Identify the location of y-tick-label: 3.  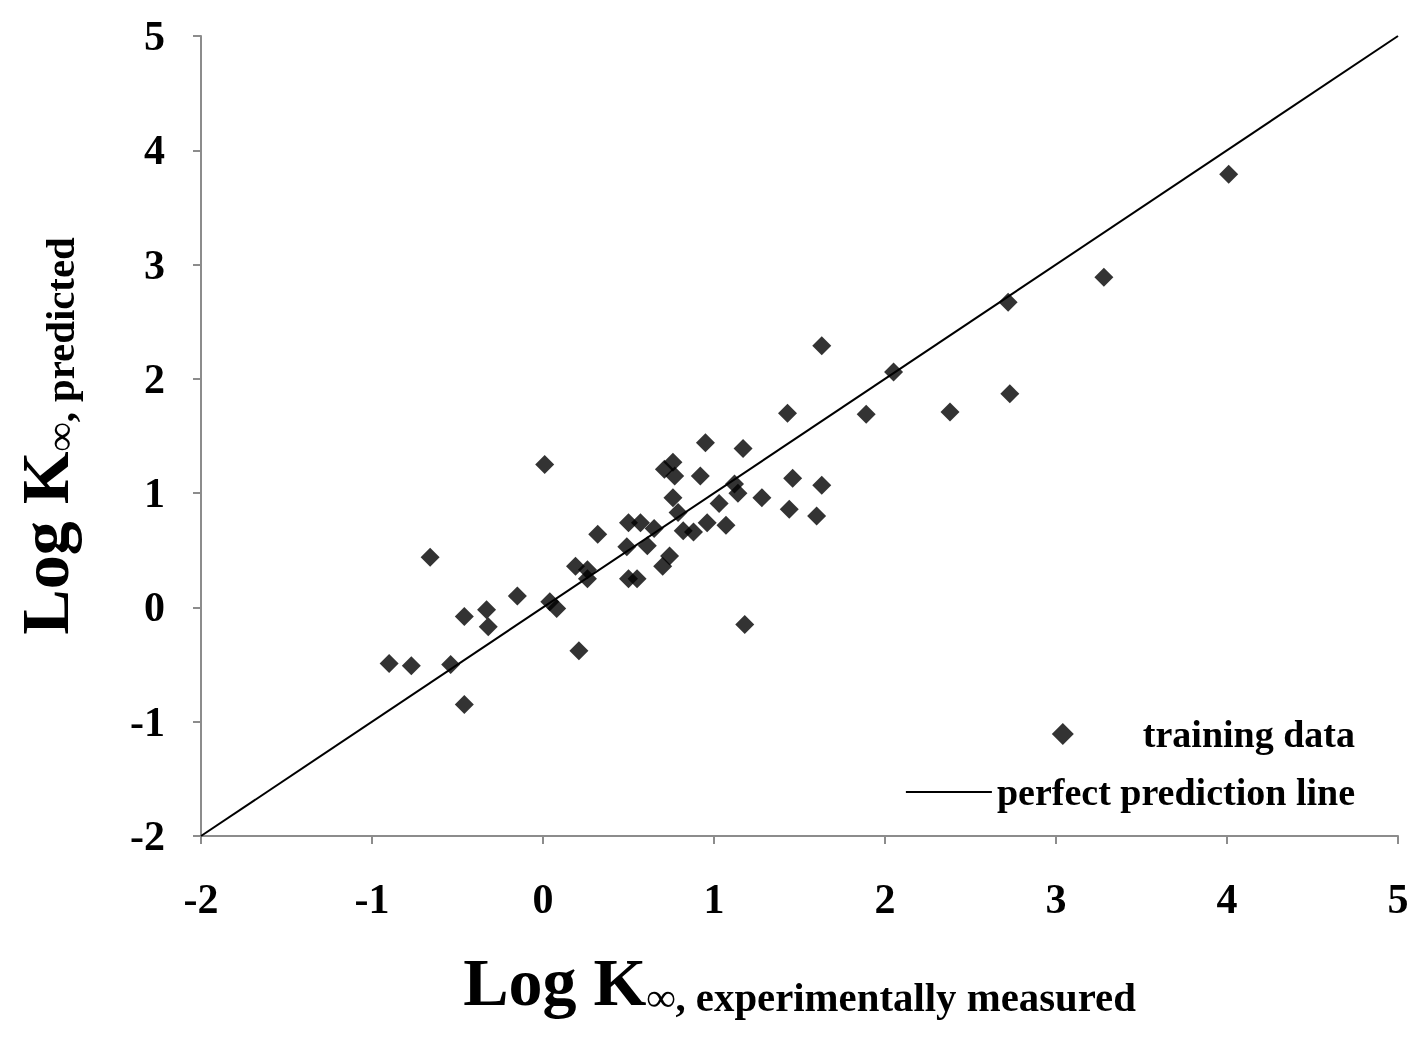
(154, 264).